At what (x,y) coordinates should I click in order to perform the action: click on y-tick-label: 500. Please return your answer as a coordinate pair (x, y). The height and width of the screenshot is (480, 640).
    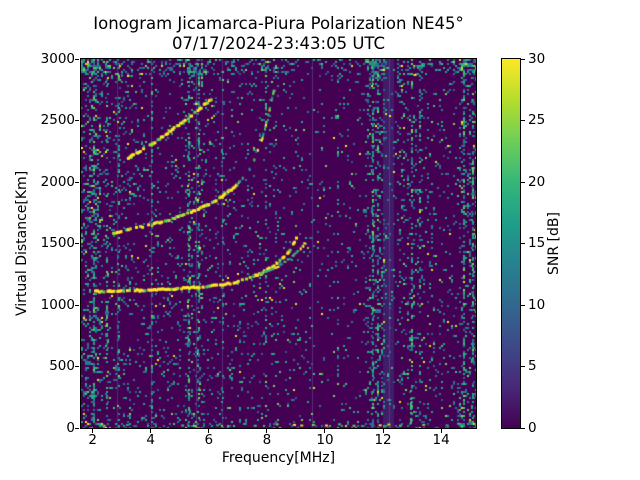
    Looking at the image, I should click on (62, 366).